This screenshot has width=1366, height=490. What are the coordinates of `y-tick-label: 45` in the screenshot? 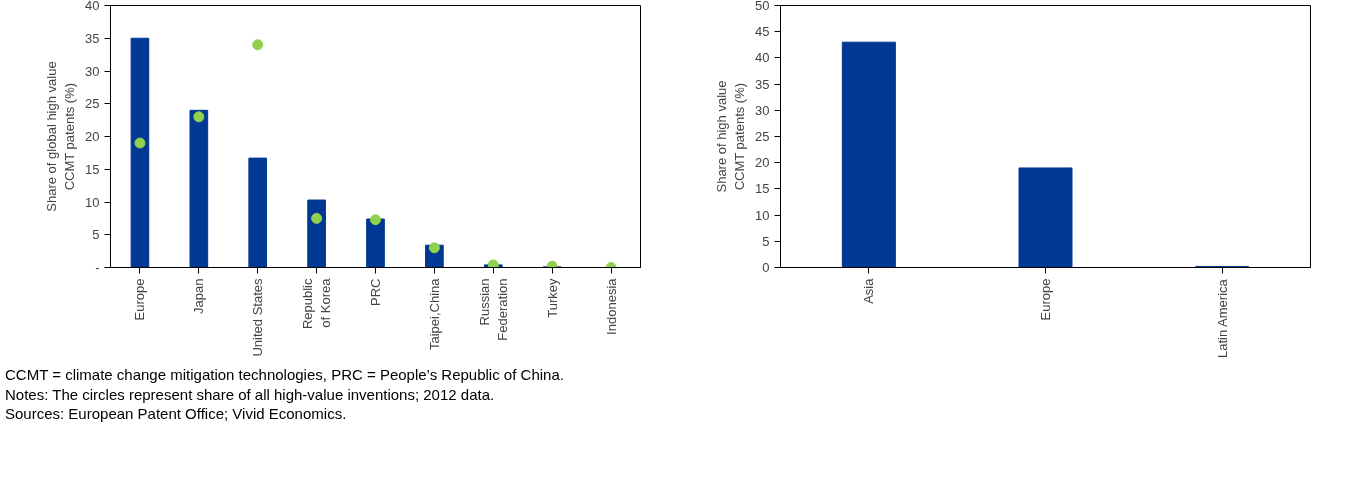 It's located at (762, 32).